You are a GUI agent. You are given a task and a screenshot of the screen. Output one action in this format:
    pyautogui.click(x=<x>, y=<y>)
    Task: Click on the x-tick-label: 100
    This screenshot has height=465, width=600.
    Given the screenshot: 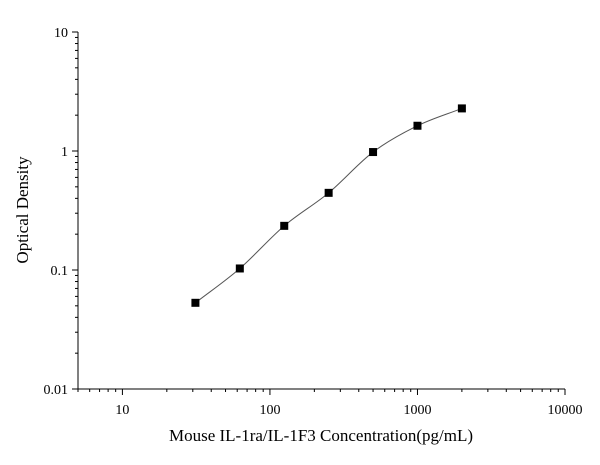 What is the action you would take?
    pyautogui.click(x=269, y=410)
    